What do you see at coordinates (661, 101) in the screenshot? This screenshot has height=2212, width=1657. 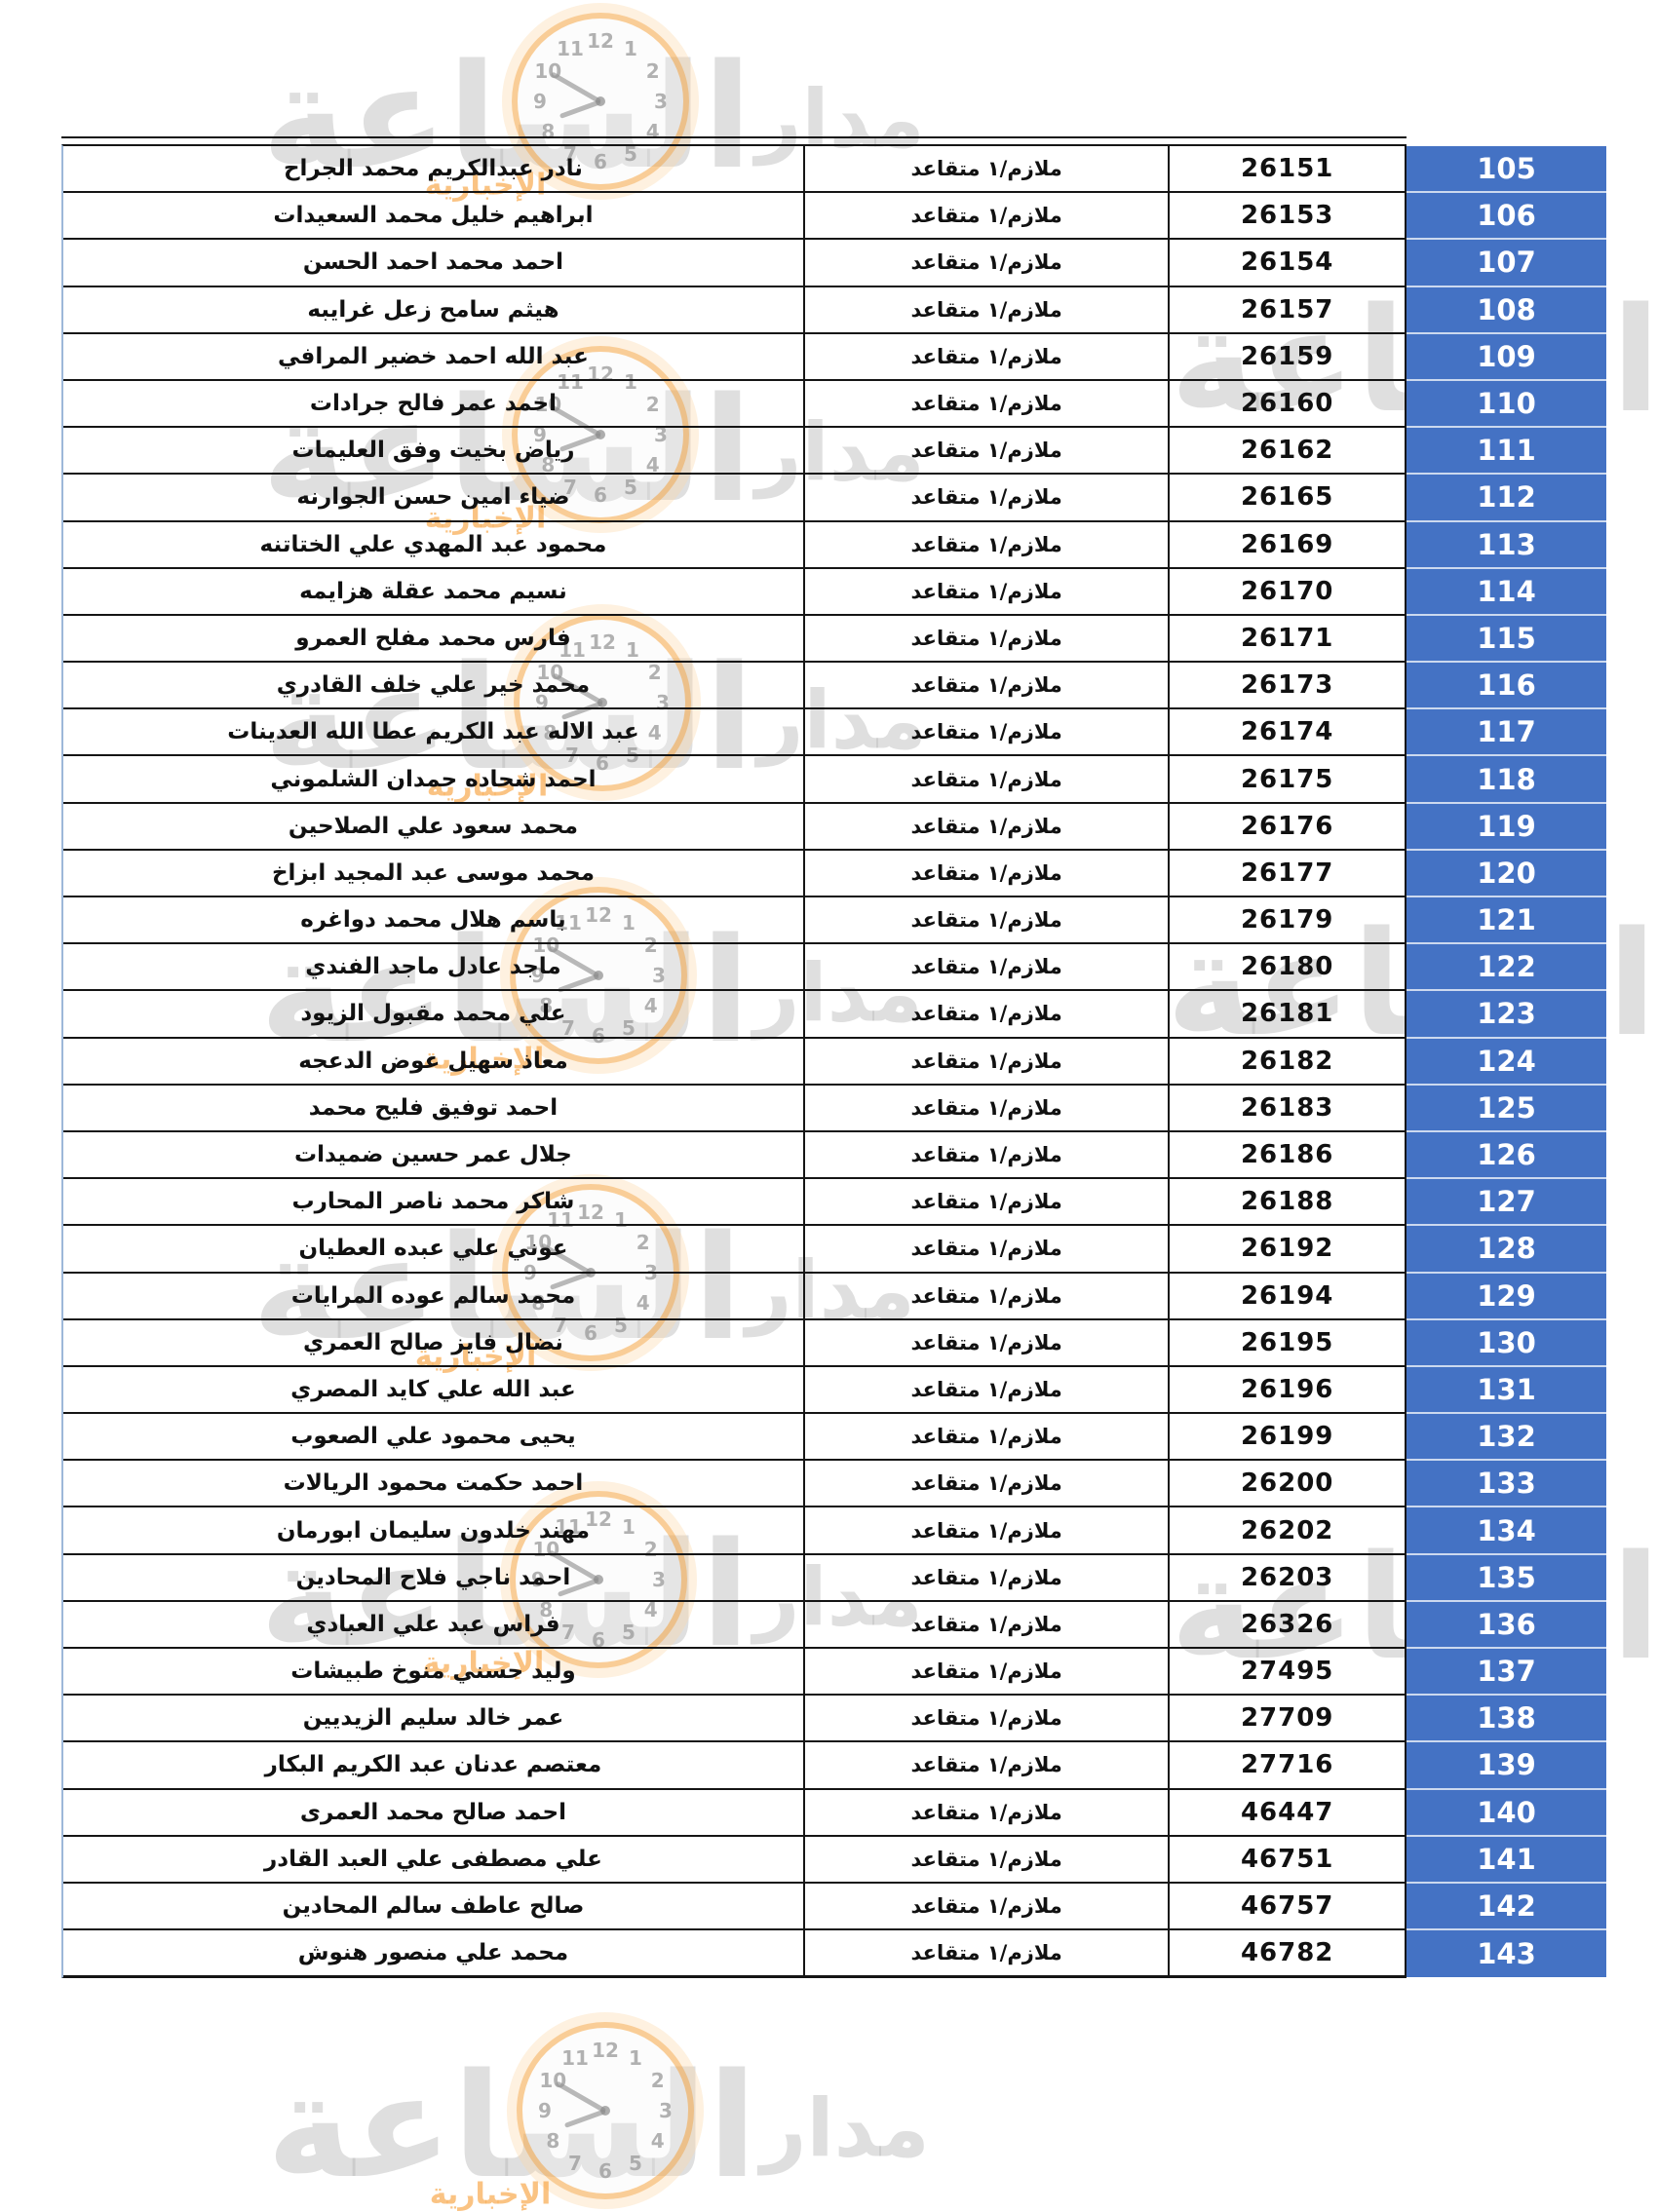 I see `clock-hour-label: 3` at bounding box center [661, 101].